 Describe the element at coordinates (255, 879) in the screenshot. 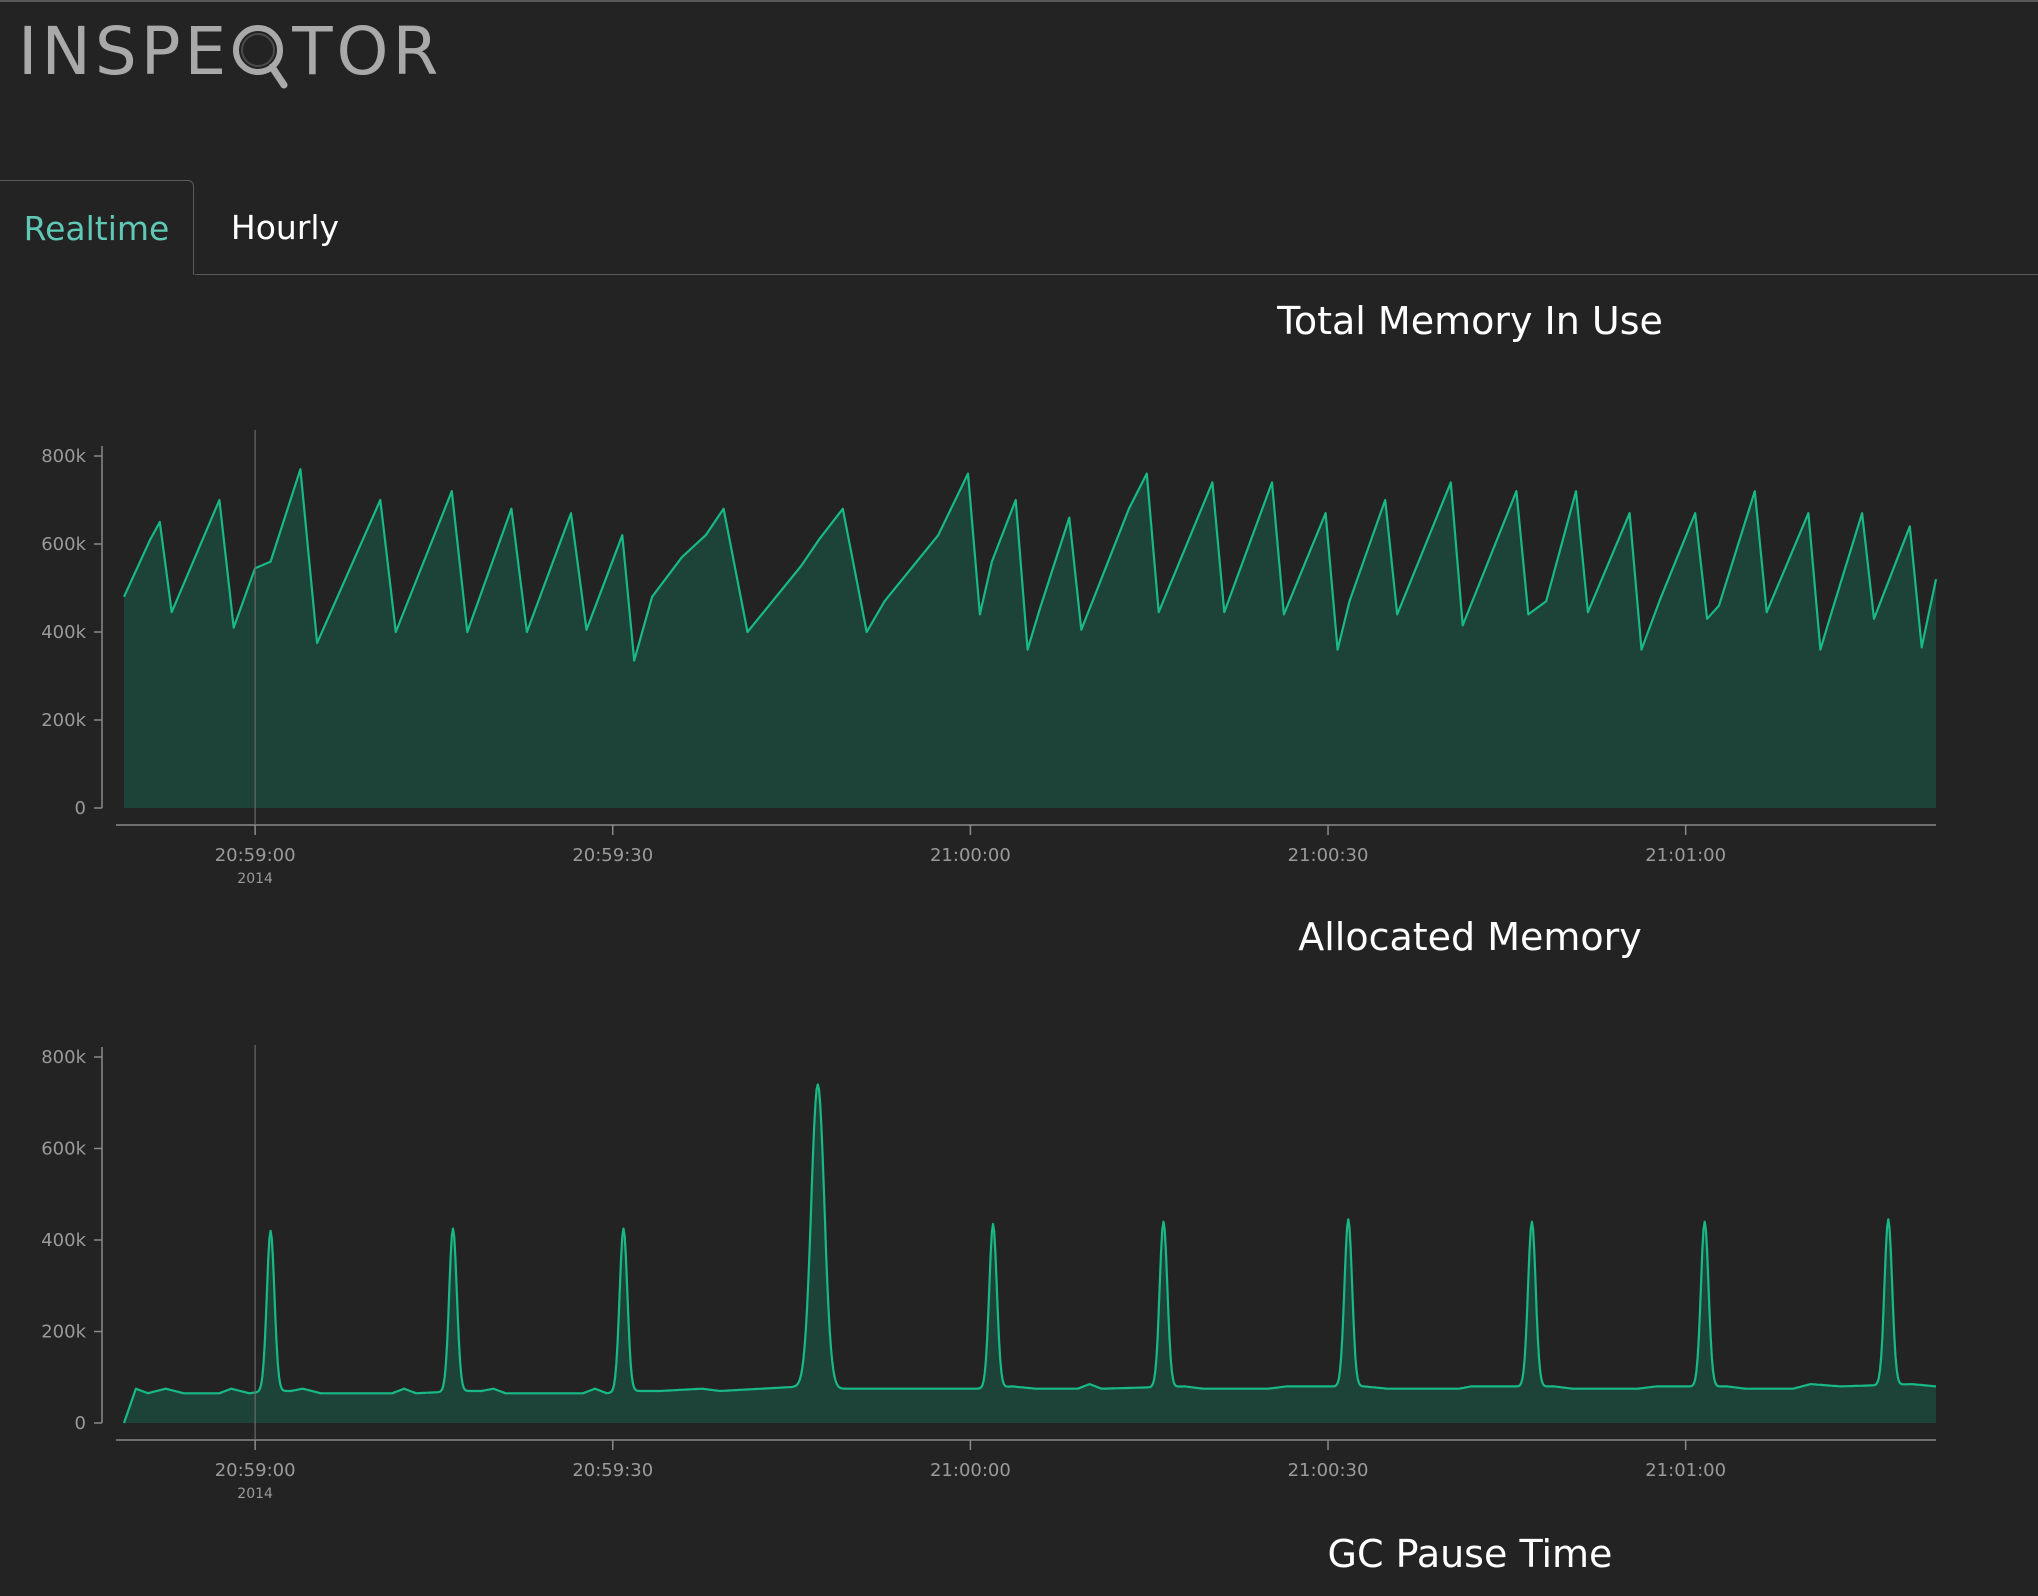

I see `total-memory-x-tick-sublabel: 2014` at that location.